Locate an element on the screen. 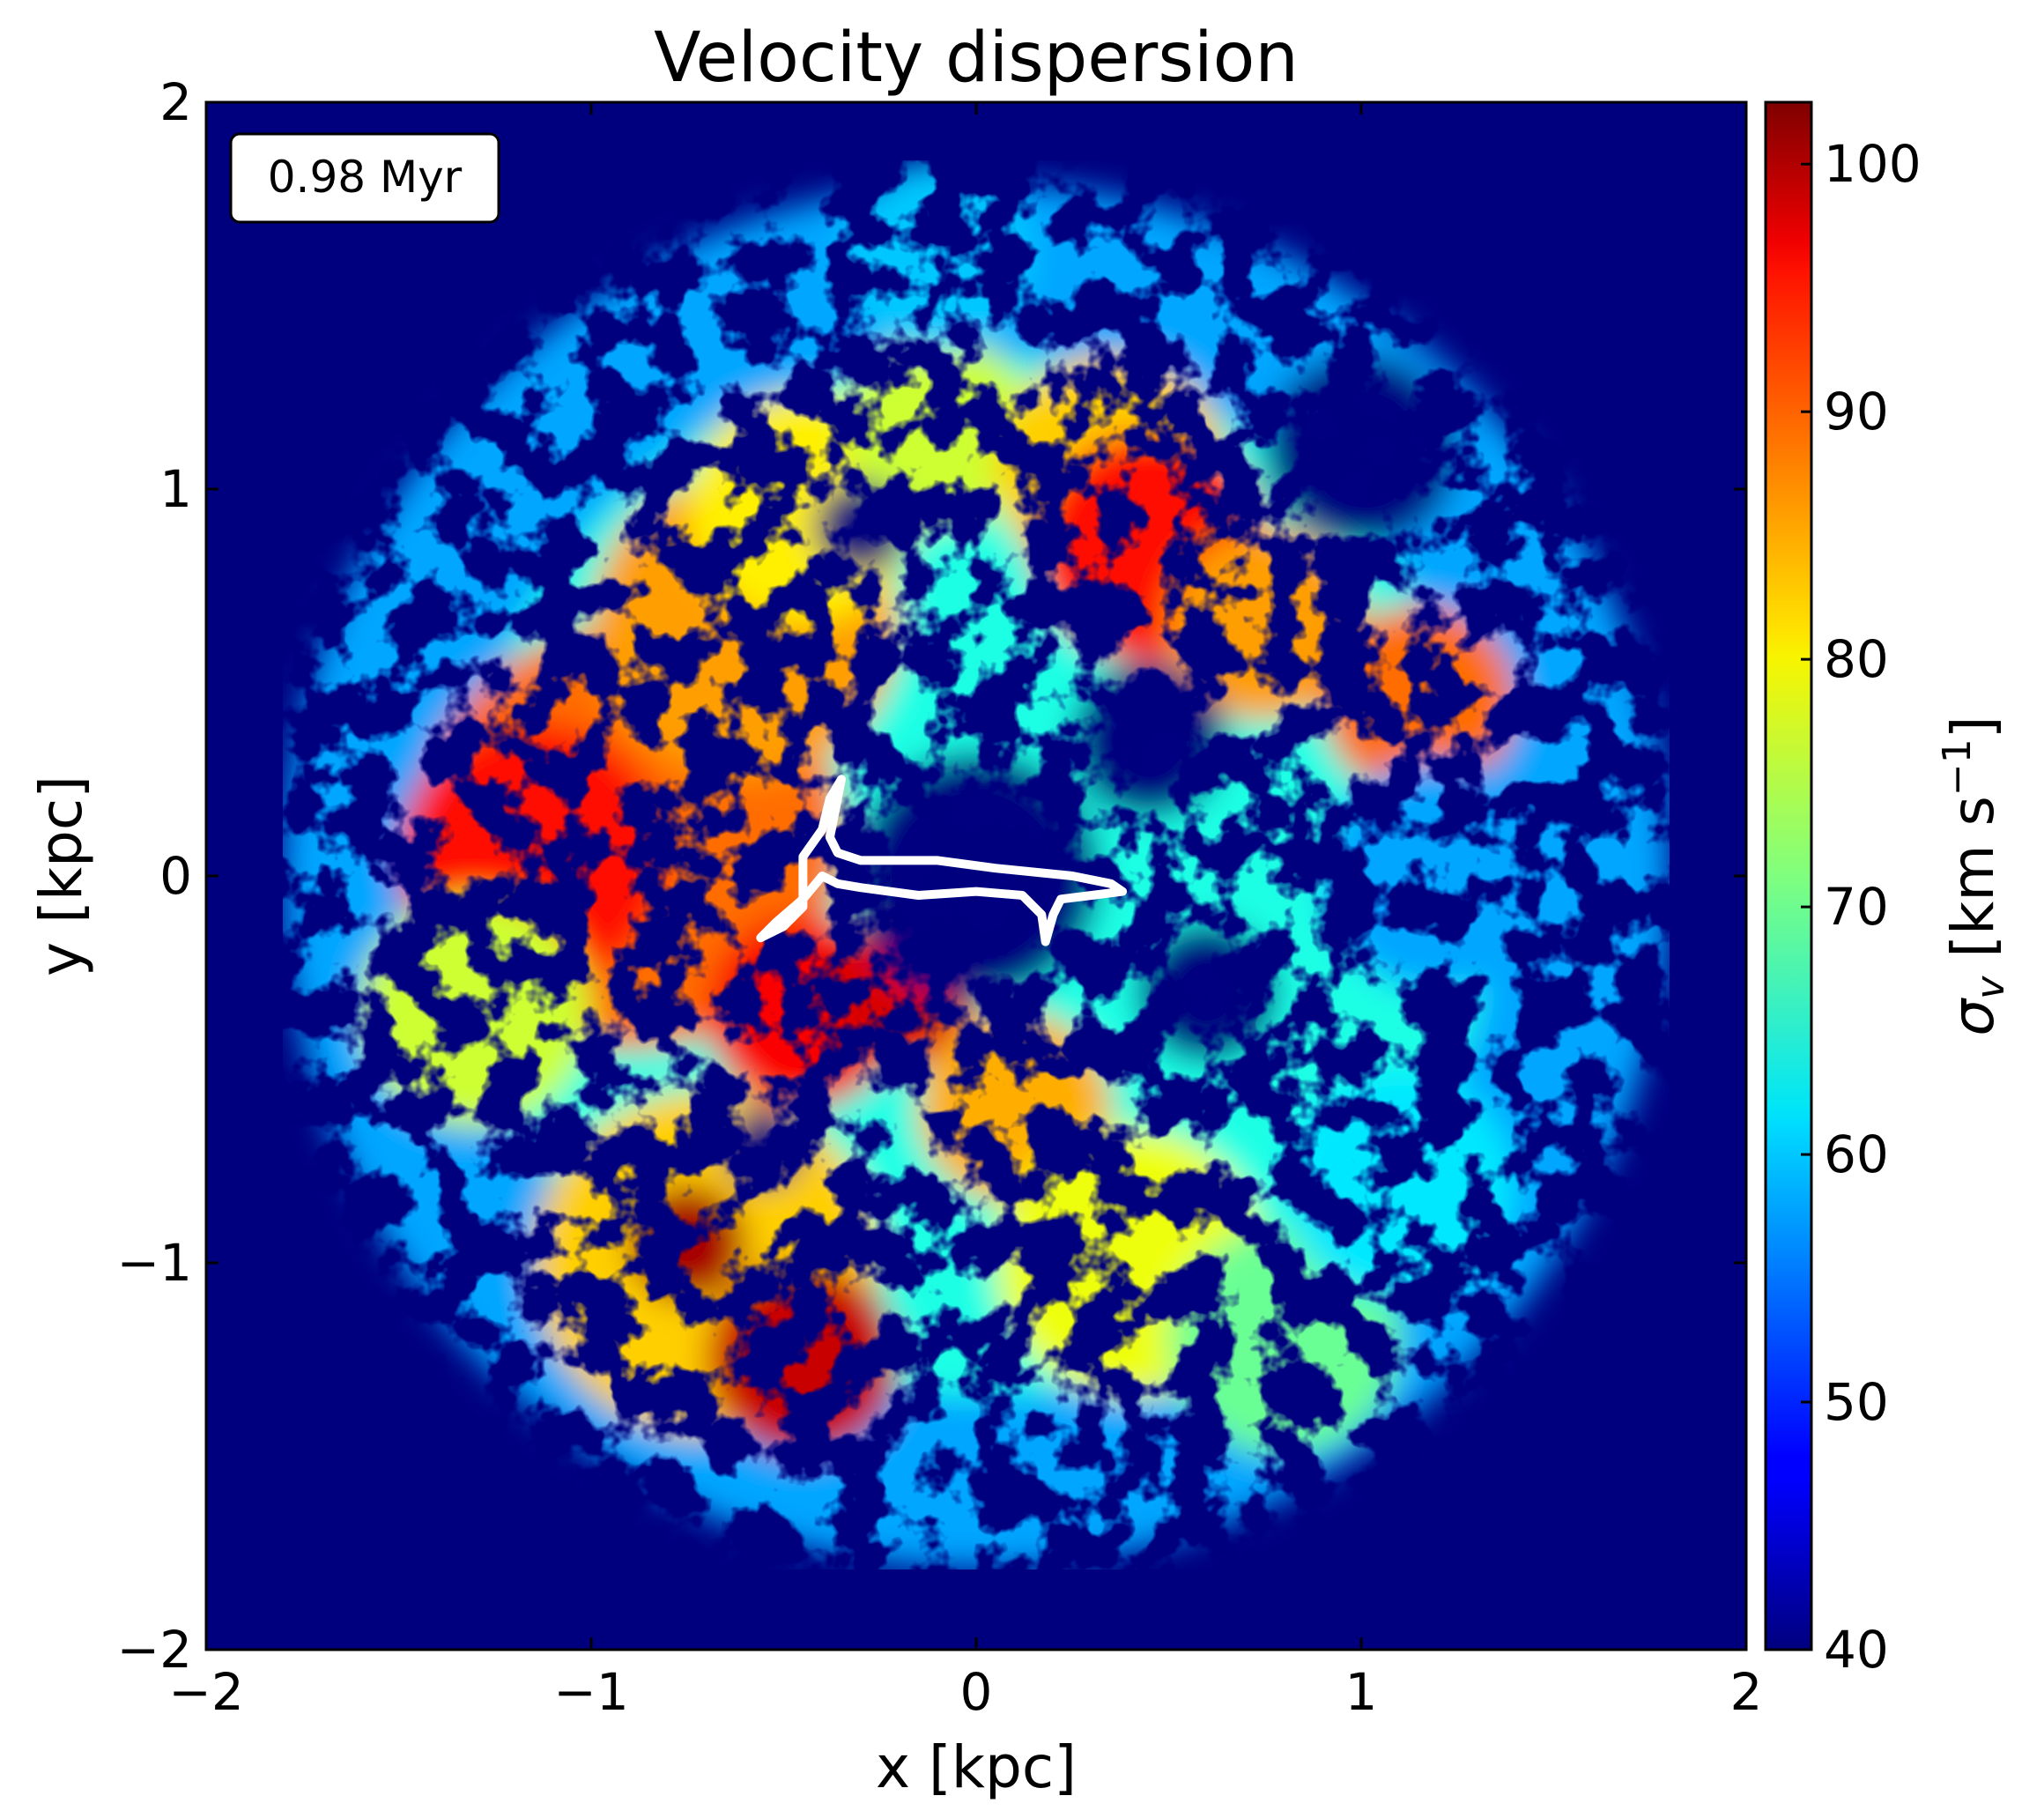  contour-line is located at coordinates (942, 860).